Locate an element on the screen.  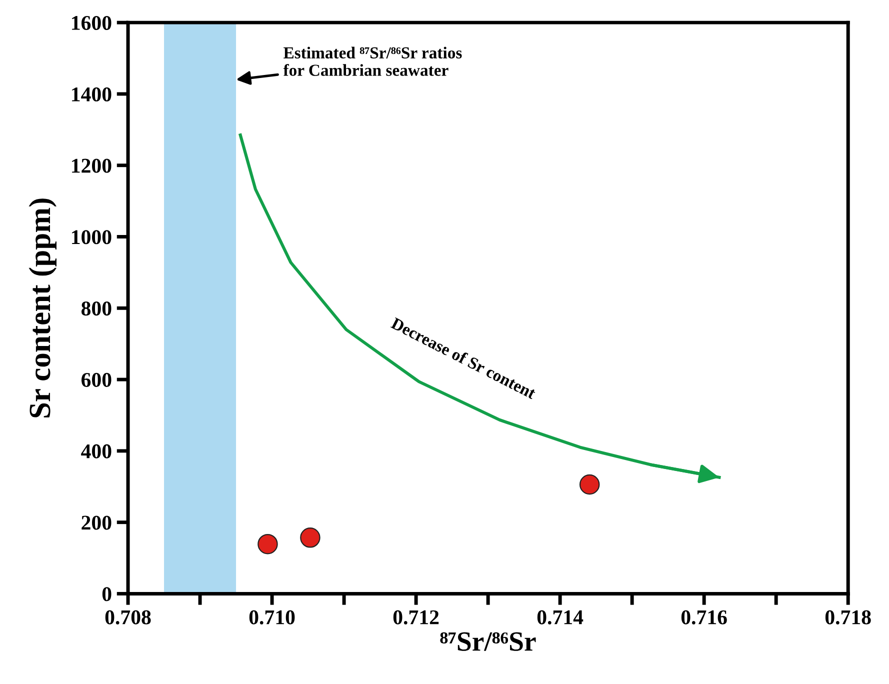
y-tick-label: 600 is located at coordinates (97, 379).